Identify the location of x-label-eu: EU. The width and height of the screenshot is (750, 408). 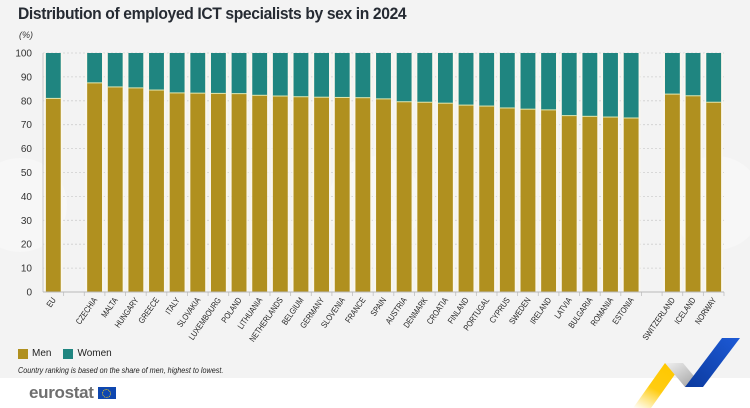
(51, 302).